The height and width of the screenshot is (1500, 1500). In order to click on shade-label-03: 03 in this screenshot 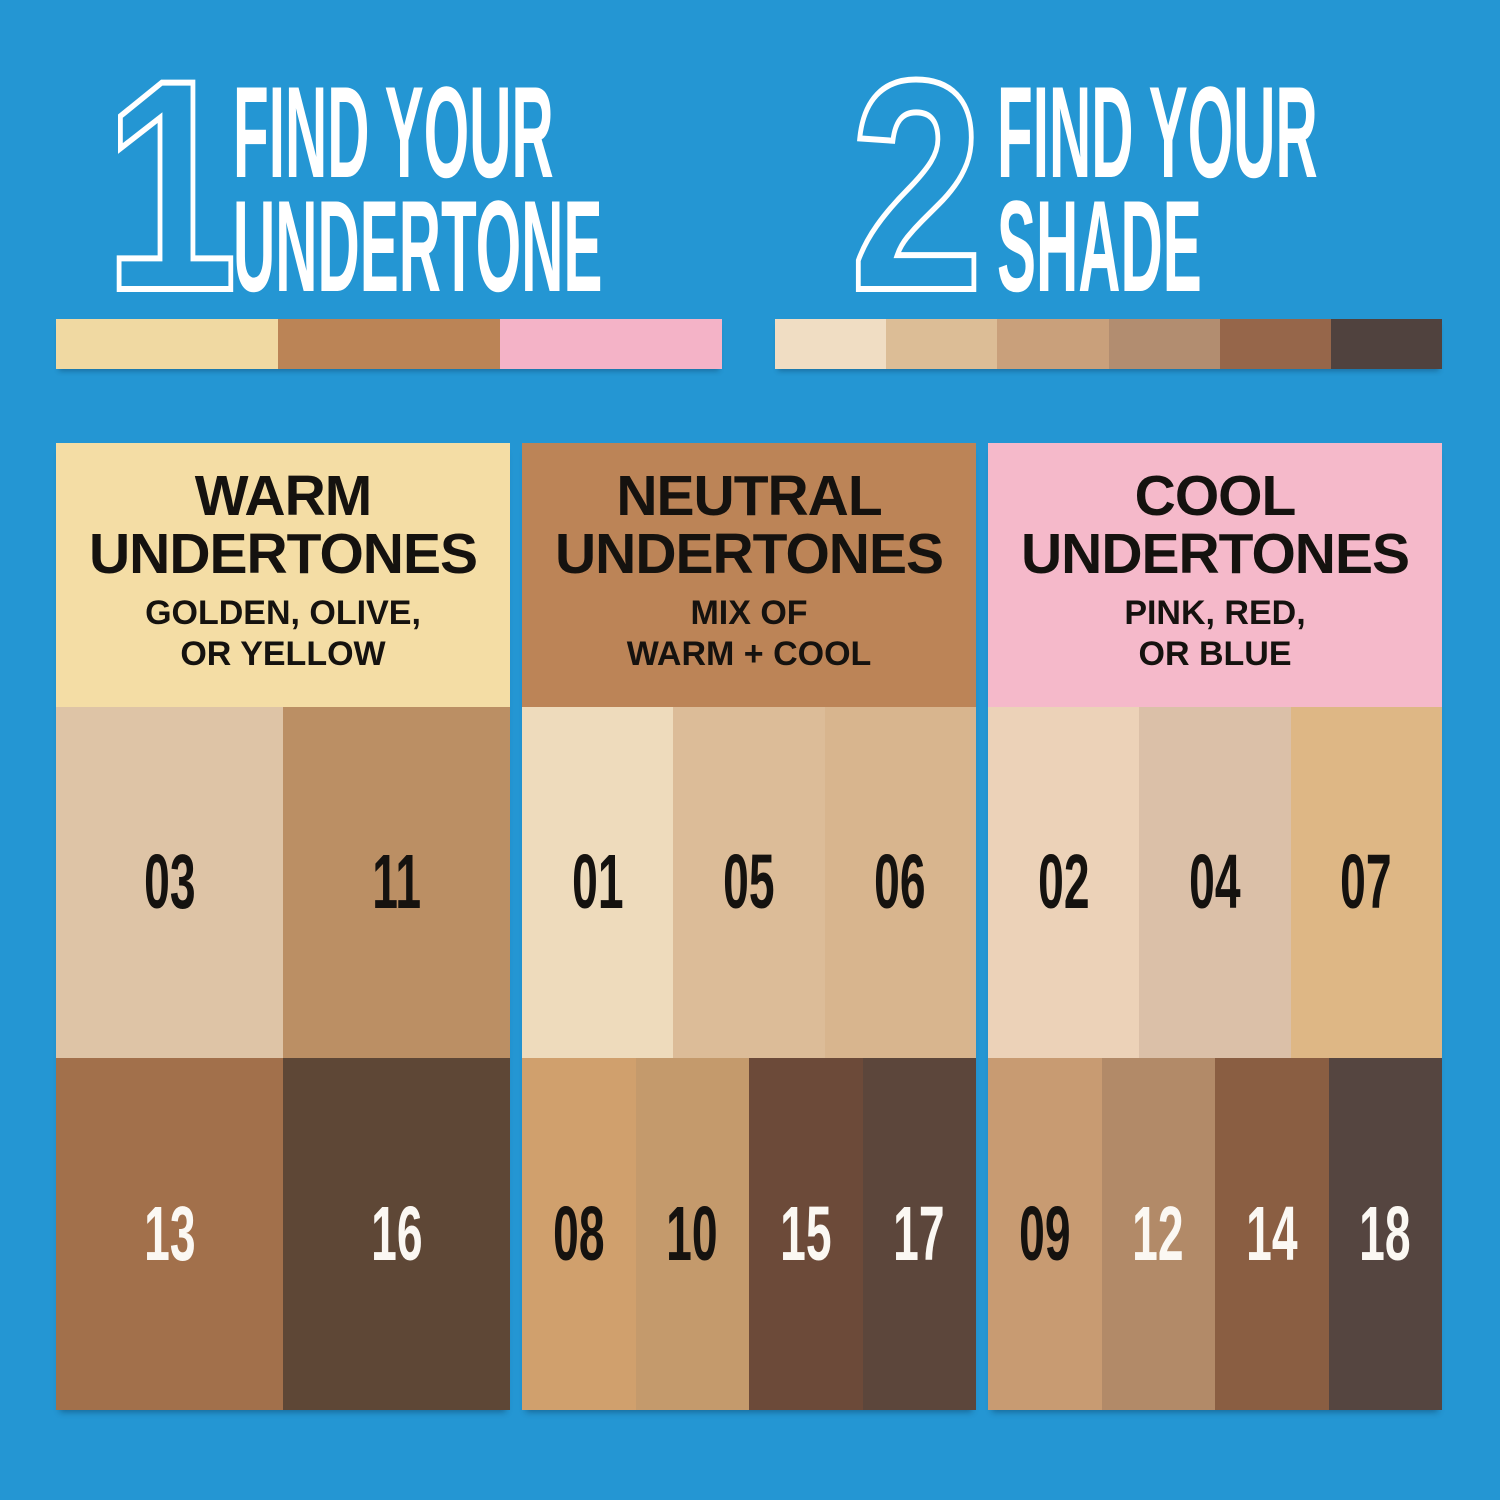, I will do `click(169, 882)`.